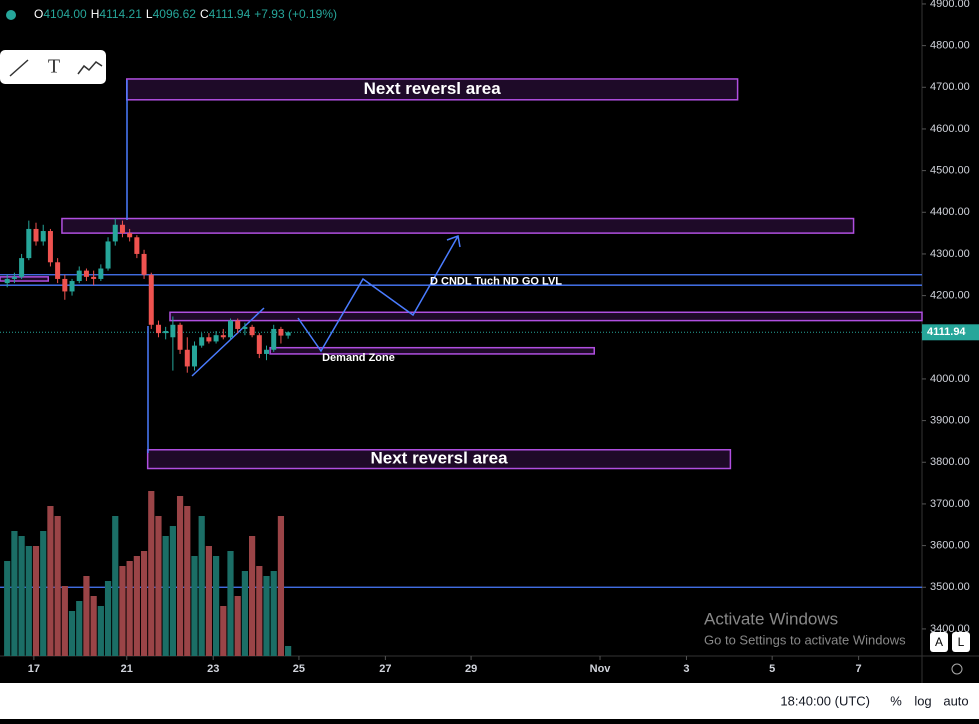 The height and width of the screenshot is (724, 979). Describe the element at coordinates (950, 296) in the screenshot. I see `y-tick-label: 4200.00` at that location.